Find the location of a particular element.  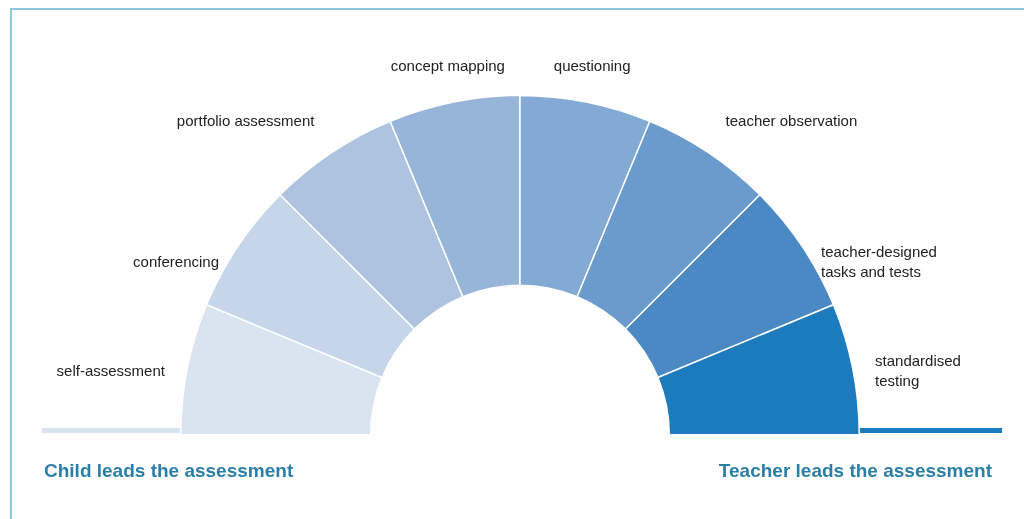

slice-label: questioning is located at coordinates (592, 66).